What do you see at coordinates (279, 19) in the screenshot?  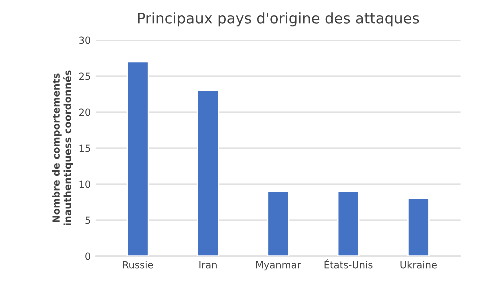 I see `chart-title: Principaux pays d'origine des attaques` at bounding box center [279, 19].